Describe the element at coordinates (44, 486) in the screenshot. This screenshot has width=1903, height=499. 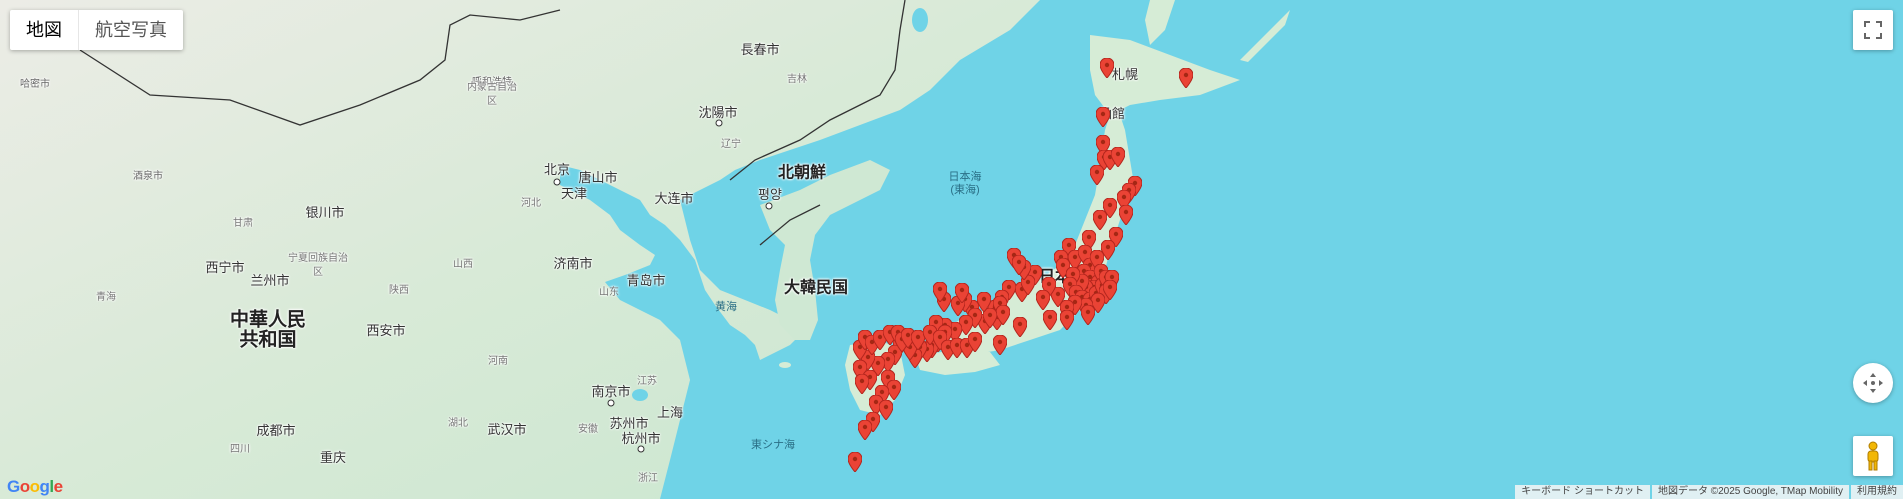
I see `google-logo-letter: g` at that location.